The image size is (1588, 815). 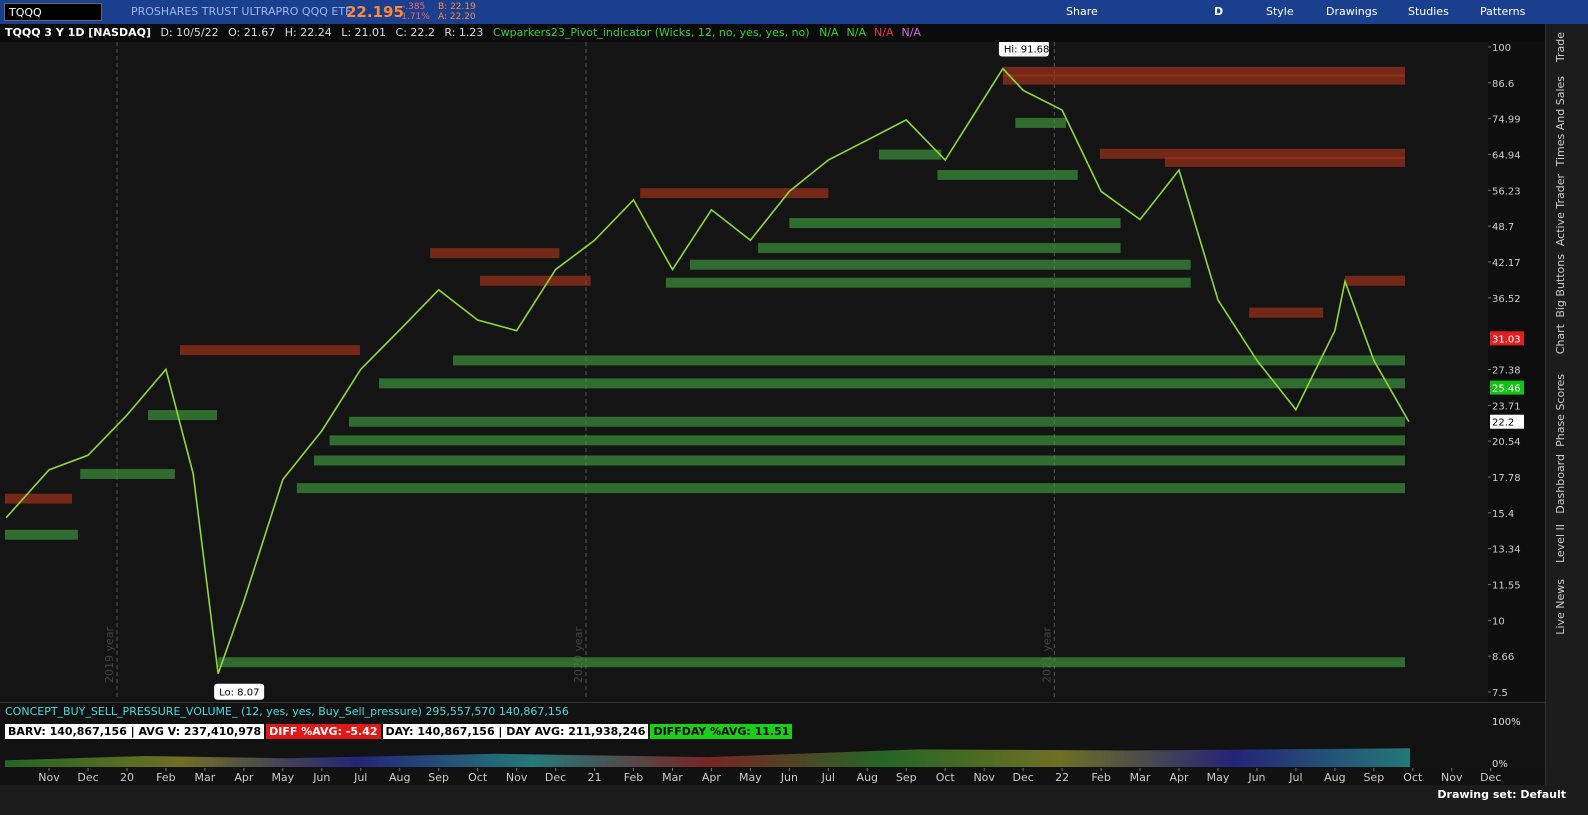 What do you see at coordinates (867, 777) in the screenshot?
I see `x-tick-label: Aug` at bounding box center [867, 777].